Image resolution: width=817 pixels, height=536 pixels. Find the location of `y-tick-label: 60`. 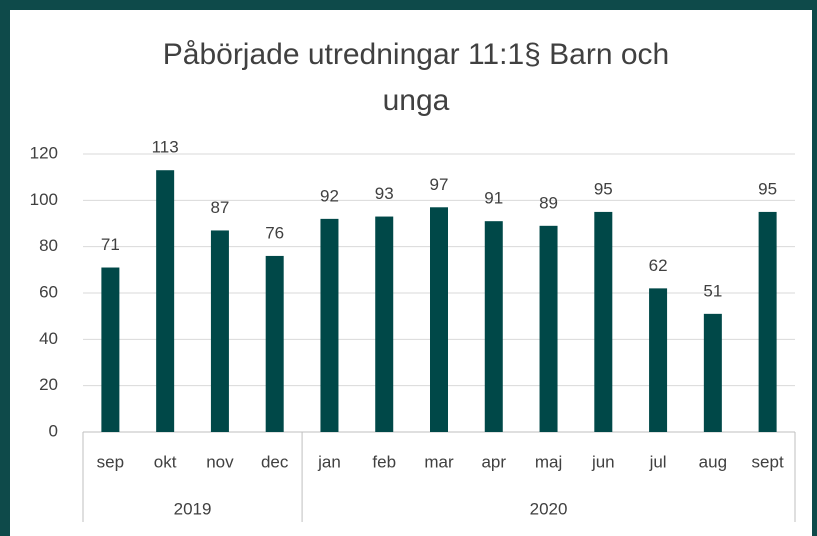

y-tick-label: 60 is located at coordinates (48, 291).